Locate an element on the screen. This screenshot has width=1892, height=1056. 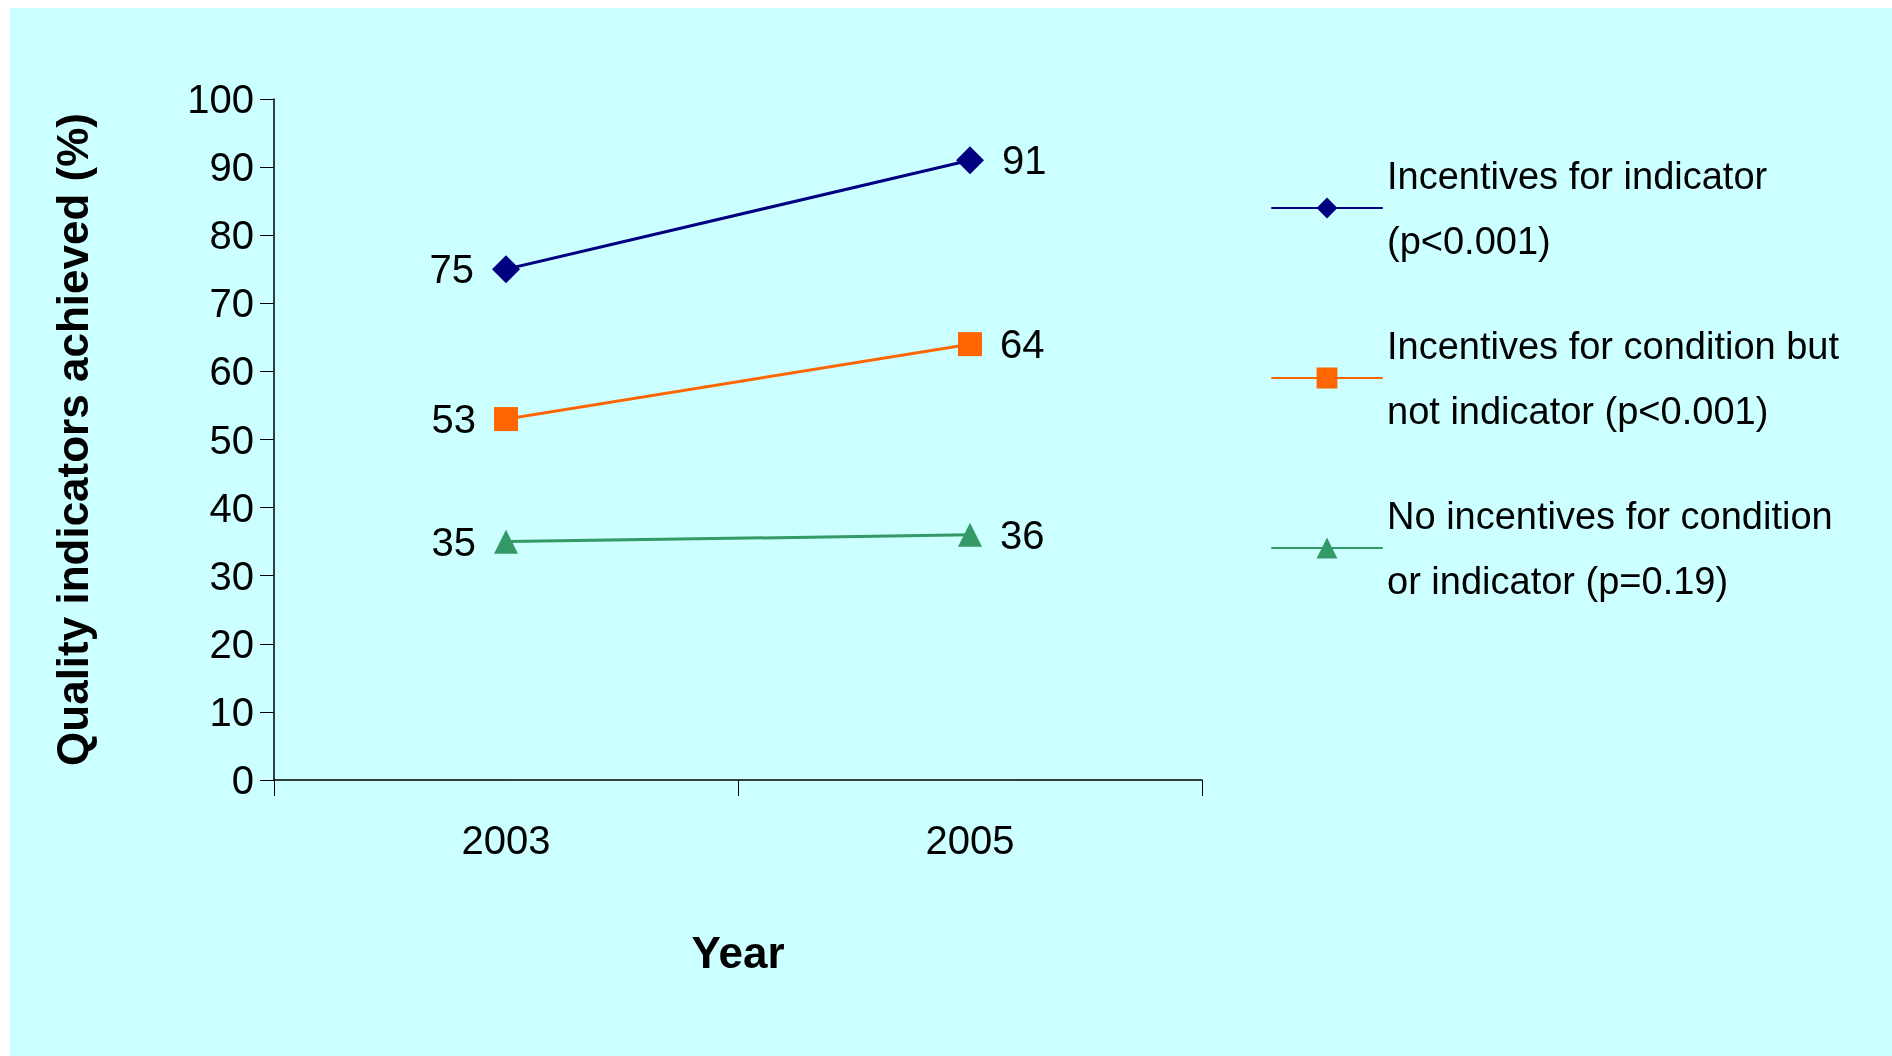
y-tick-label: 80 is located at coordinates (231, 235).